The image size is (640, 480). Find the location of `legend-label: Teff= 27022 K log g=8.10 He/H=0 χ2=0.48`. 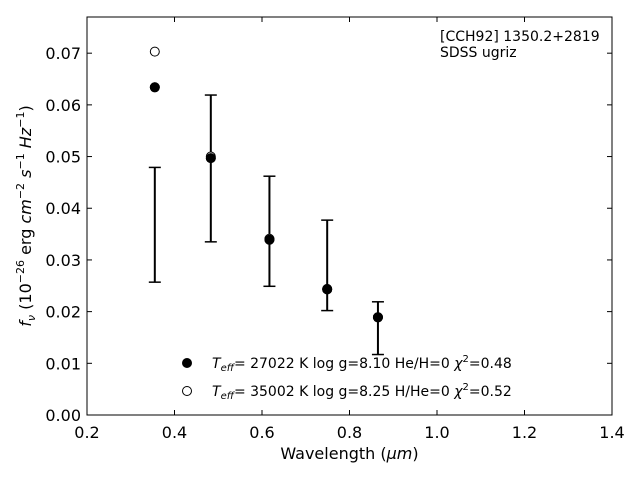

legend-label: Teff= 27022 K log g=8.10 He/H=0 χ2=0.48 is located at coordinates (362, 364).